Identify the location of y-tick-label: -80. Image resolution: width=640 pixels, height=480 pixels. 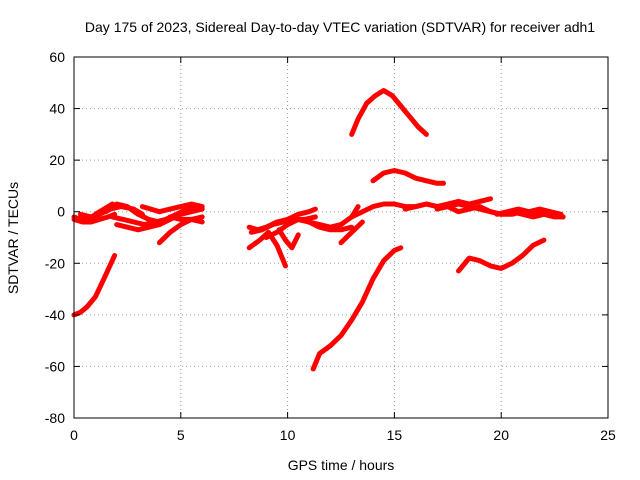
(55, 418).